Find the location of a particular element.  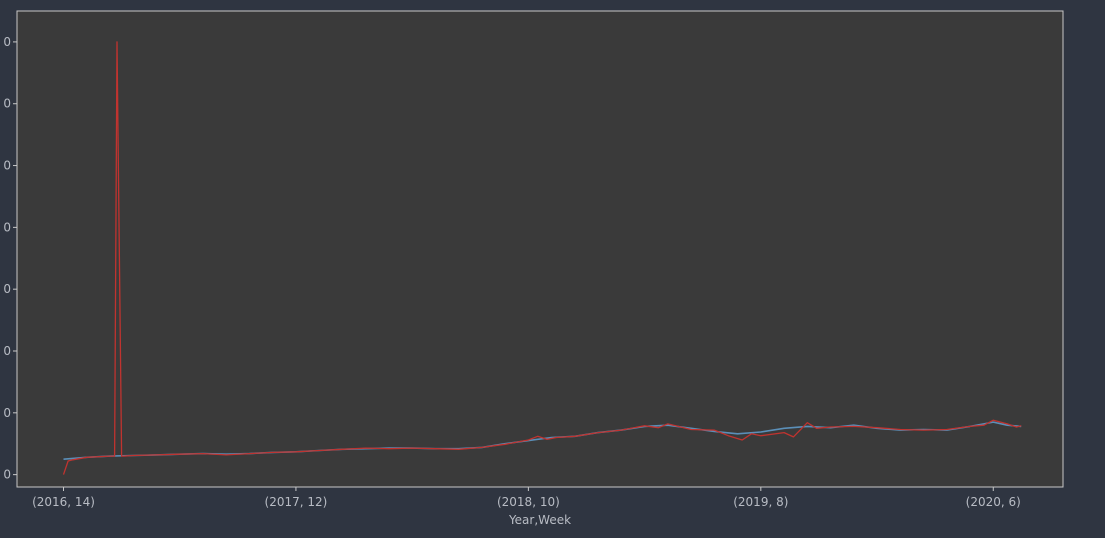

x-axis-label: Year,Week is located at coordinates (539, 520).